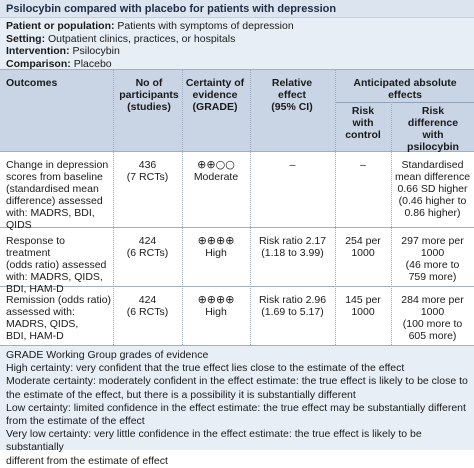 The width and height of the screenshot is (474, 468). I want to click on header-anticipated: Anticipated absolute effects, so click(405, 89).